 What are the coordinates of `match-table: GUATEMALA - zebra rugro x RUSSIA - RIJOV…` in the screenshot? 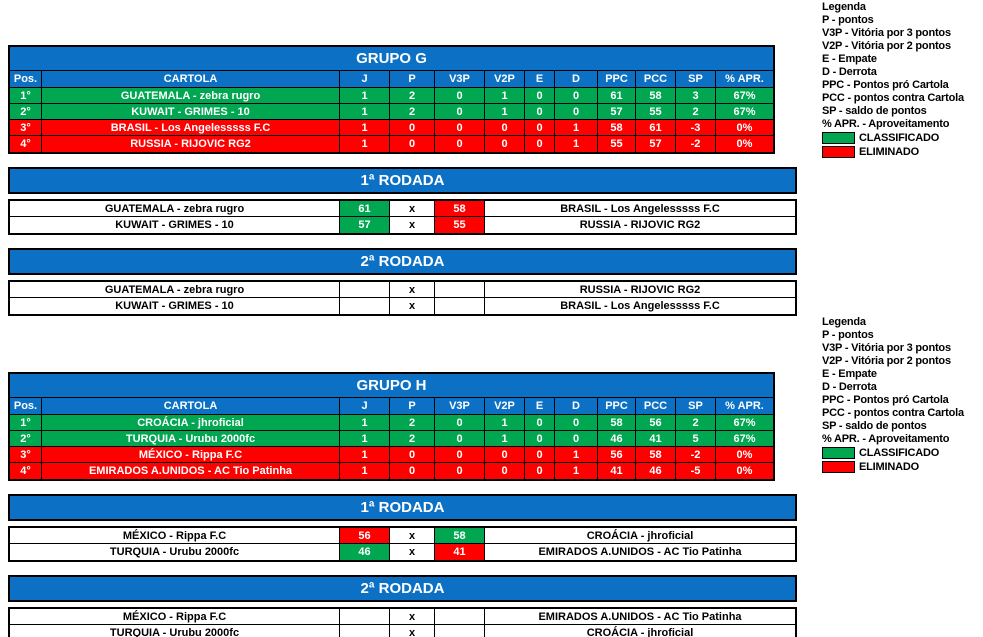 It's located at (402, 298).